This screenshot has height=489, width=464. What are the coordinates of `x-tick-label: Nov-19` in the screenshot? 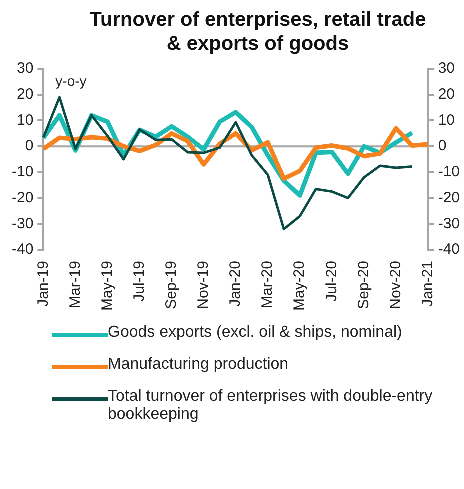 It's located at (203, 285).